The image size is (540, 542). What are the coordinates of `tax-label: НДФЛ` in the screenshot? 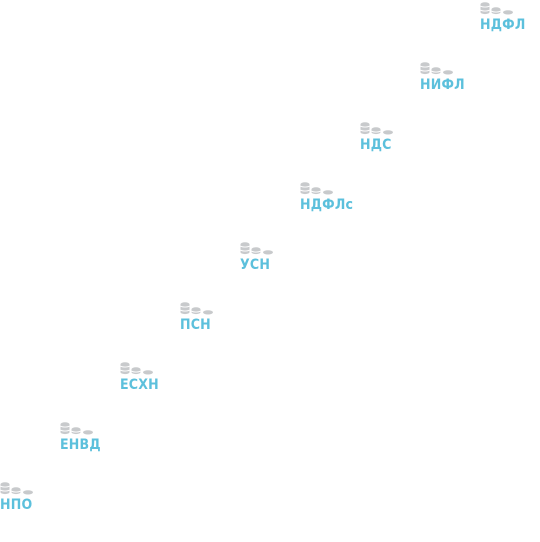 It's located at (503, 25).